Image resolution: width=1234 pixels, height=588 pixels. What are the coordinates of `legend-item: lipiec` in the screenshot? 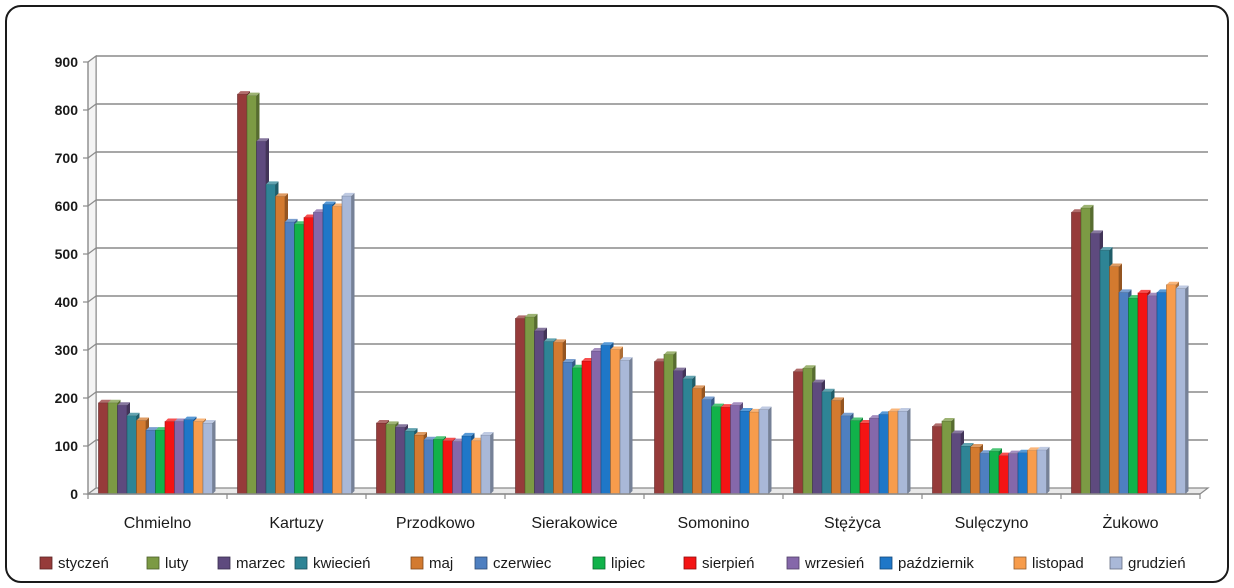 It's located at (619, 563).